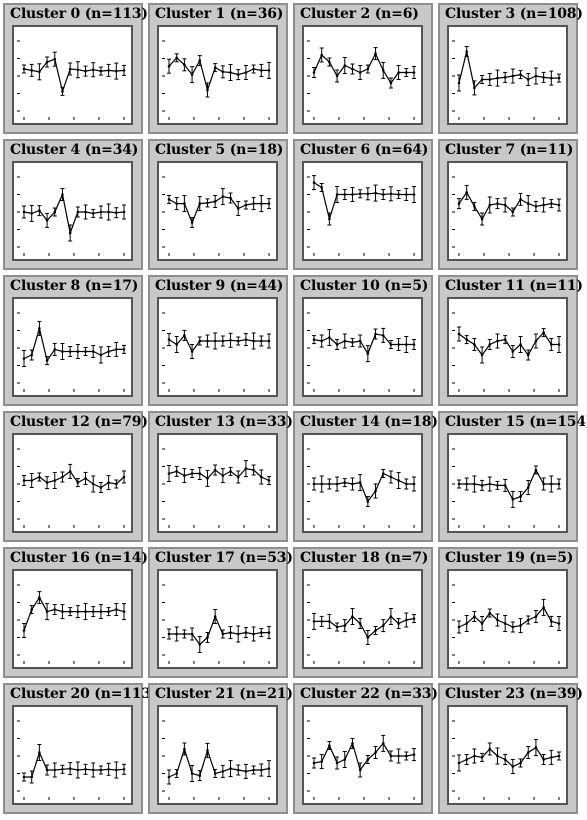 This screenshot has width=587, height=820. I want to click on cluster-title: Cluster 22 (n=33), so click(369, 694).